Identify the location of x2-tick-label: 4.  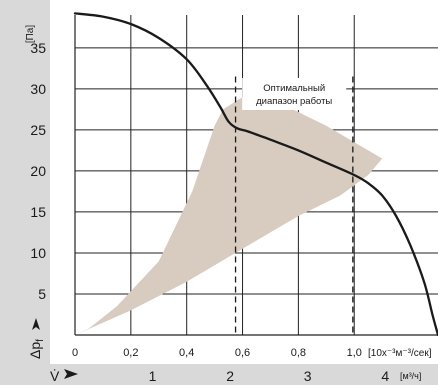
(385, 376).